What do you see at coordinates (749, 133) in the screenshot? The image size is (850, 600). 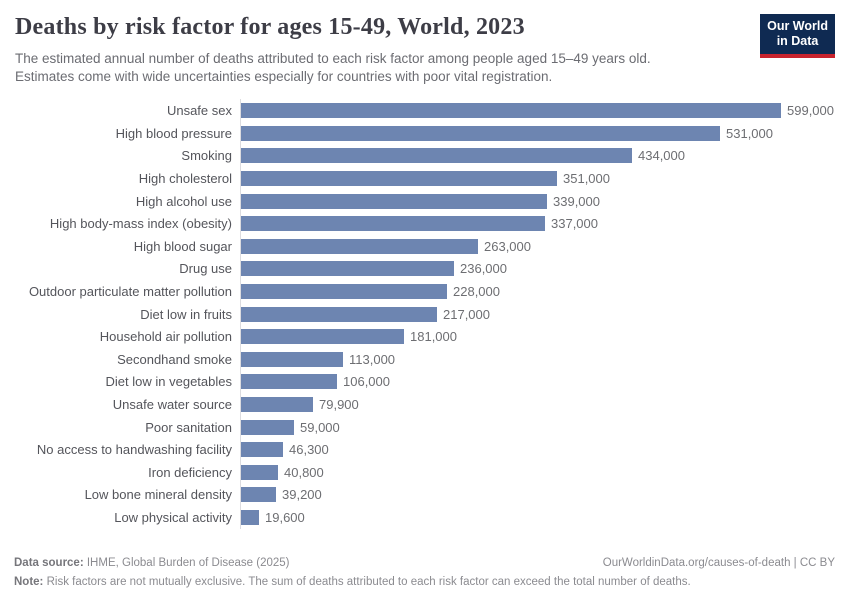 I see `value-label: 531,000` at bounding box center [749, 133].